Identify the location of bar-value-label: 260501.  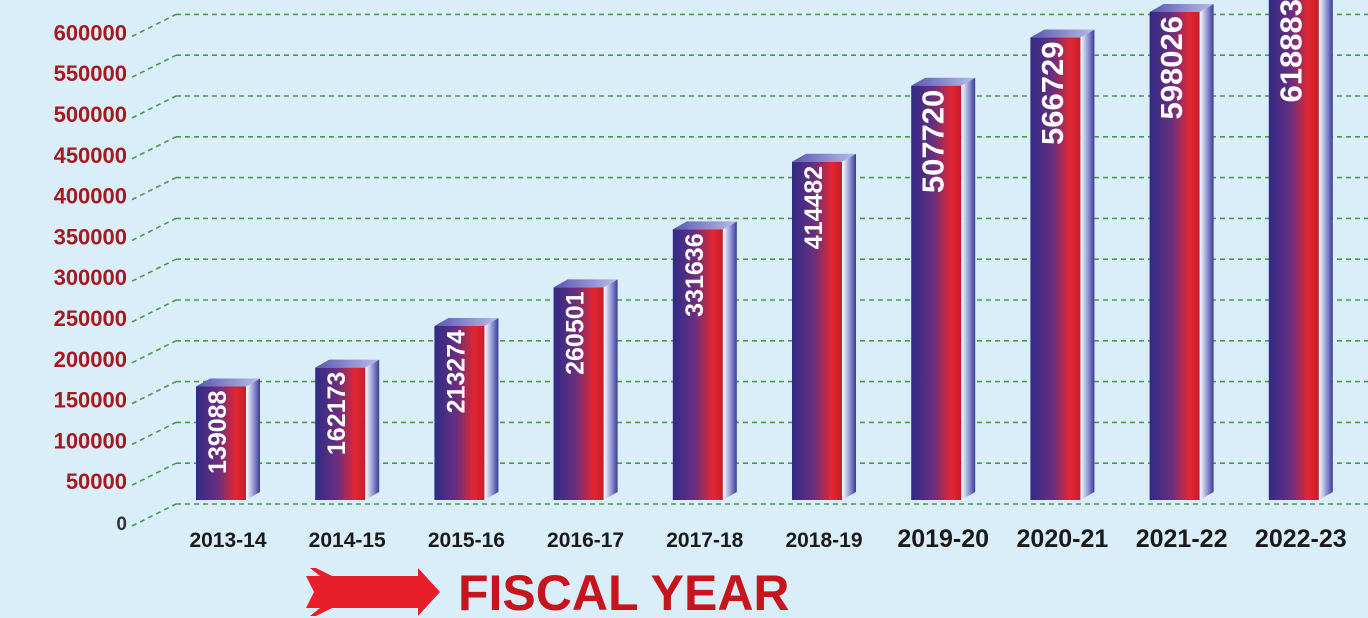
(576, 333).